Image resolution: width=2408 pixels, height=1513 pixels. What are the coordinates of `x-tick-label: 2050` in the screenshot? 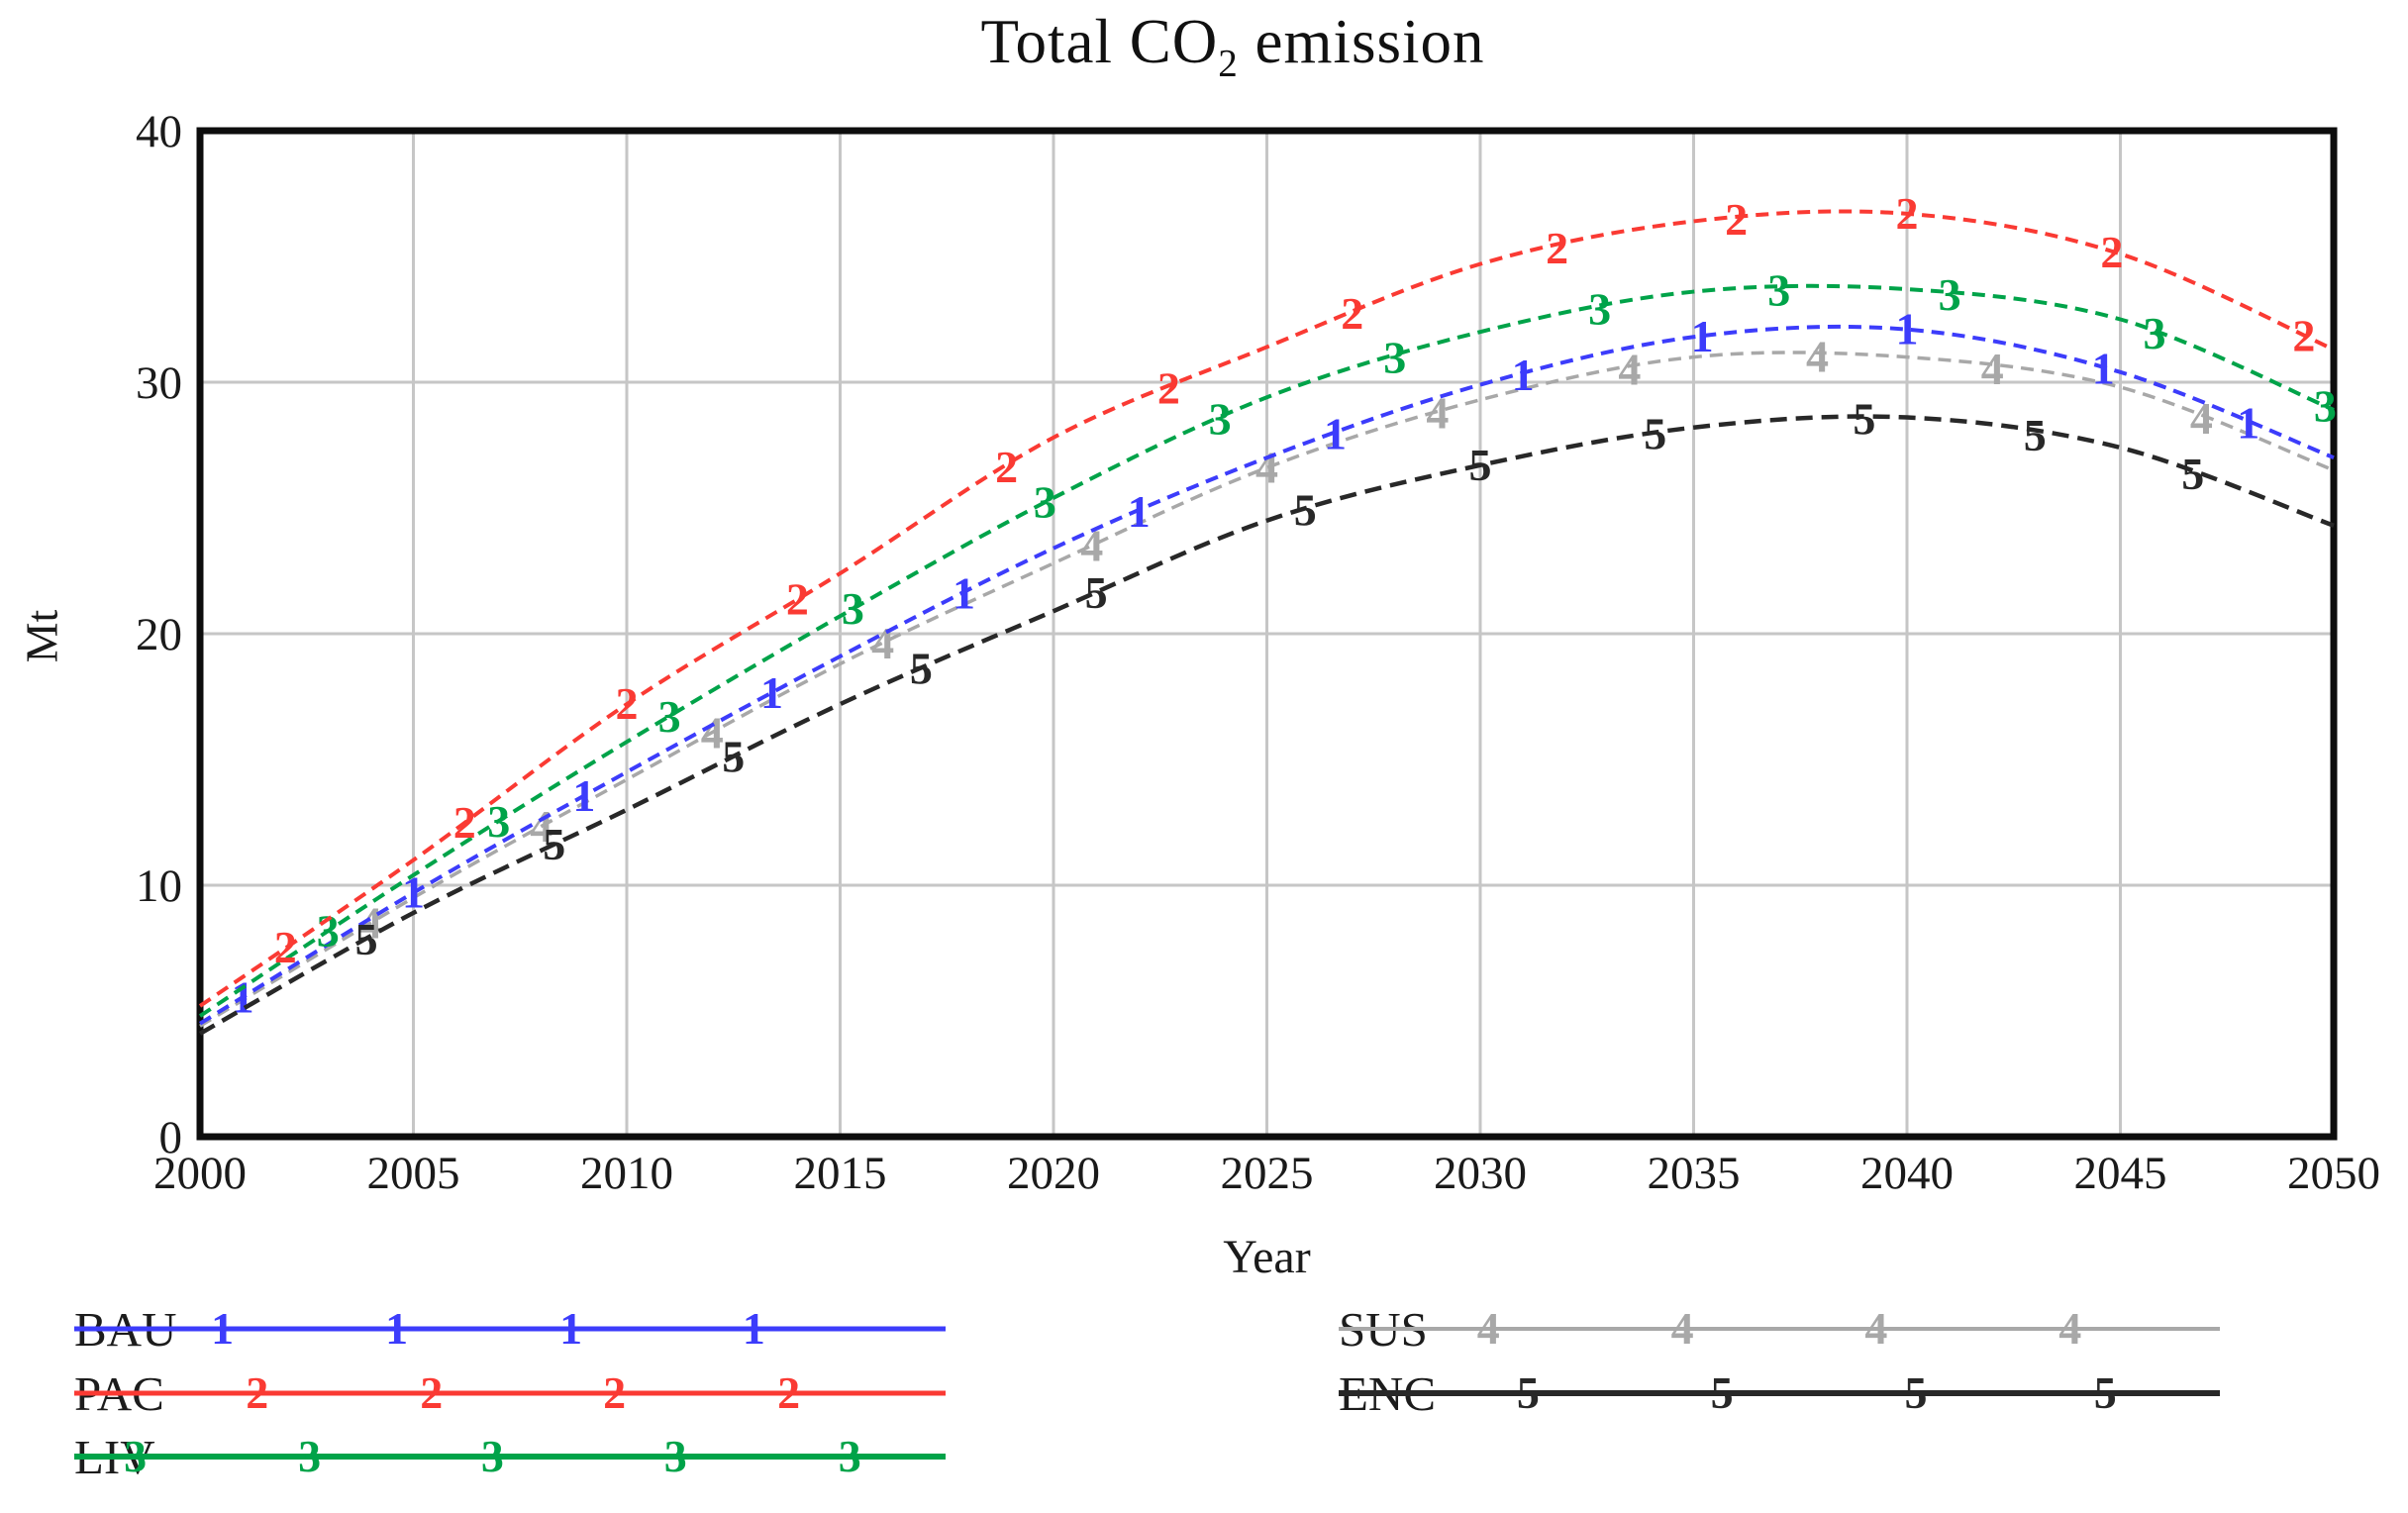 It's located at (2333, 1174).